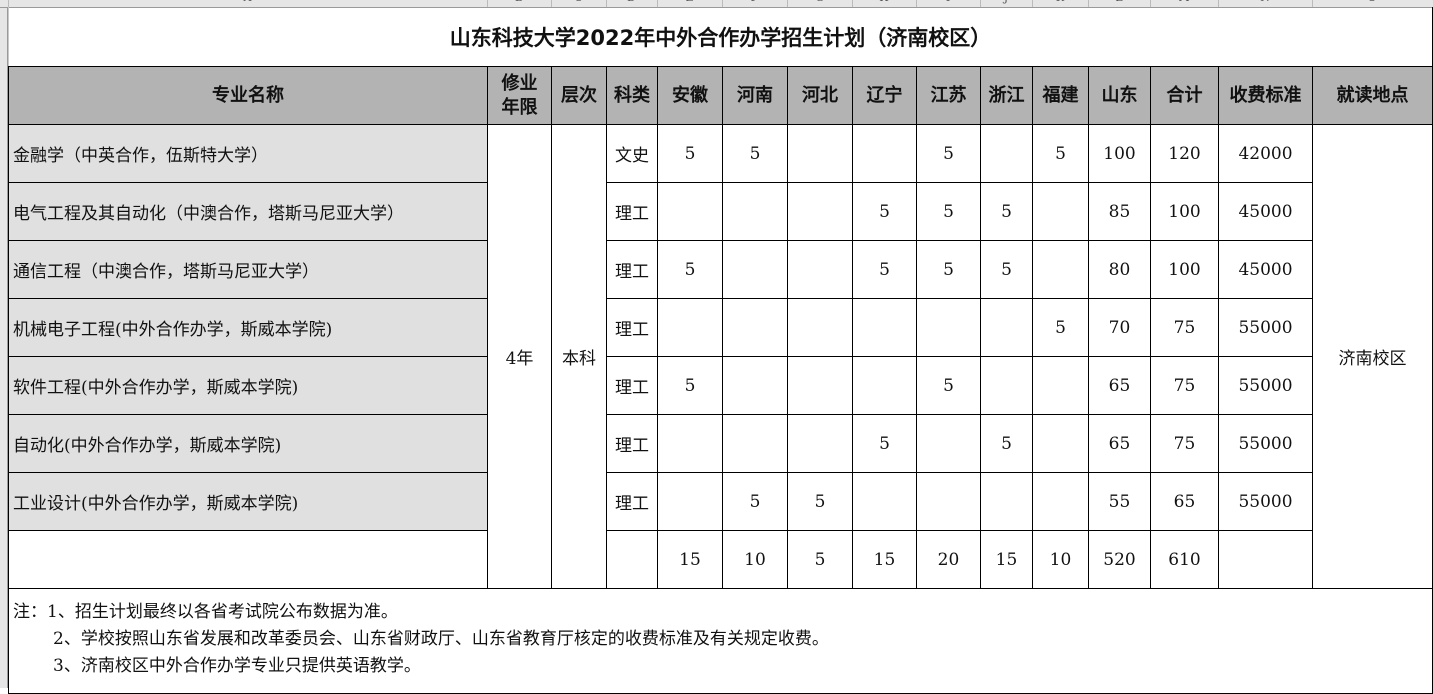 The width and height of the screenshot is (1433, 694). I want to click on total-count-cell: 520, so click(1119, 559).